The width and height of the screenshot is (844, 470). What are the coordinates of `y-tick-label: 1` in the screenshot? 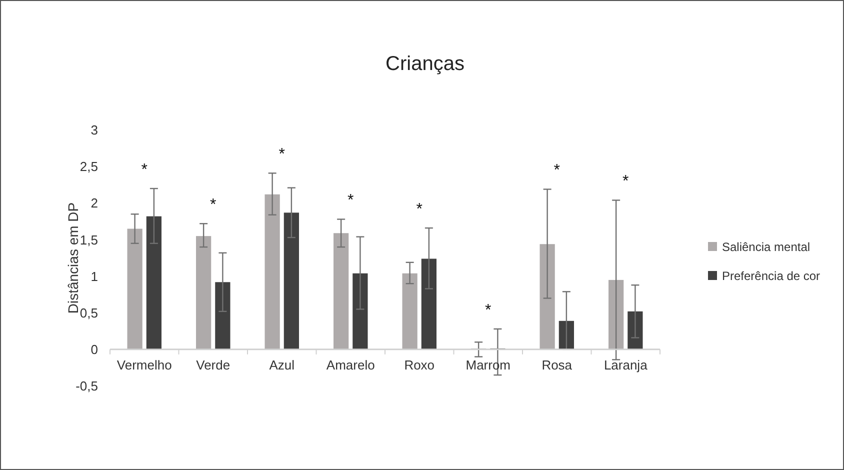 It's located at (94, 276).